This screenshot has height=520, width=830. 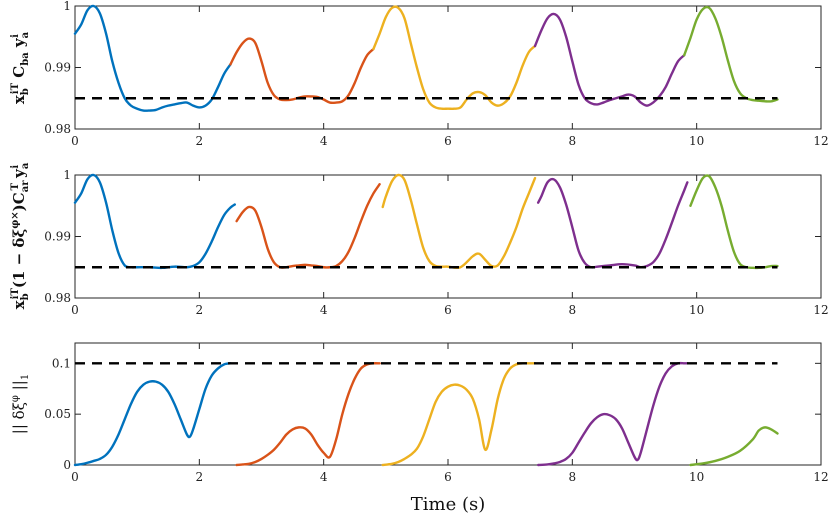 What do you see at coordinates (67, 465) in the screenshot?
I see `y-tick-label: 0` at bounding box center [67, 465].